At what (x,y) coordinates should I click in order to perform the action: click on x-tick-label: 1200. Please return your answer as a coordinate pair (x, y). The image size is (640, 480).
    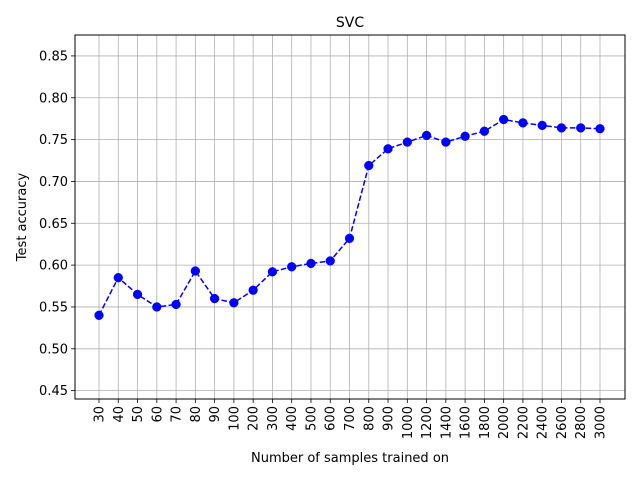
    Looking at the image, I should click on (427, 422).